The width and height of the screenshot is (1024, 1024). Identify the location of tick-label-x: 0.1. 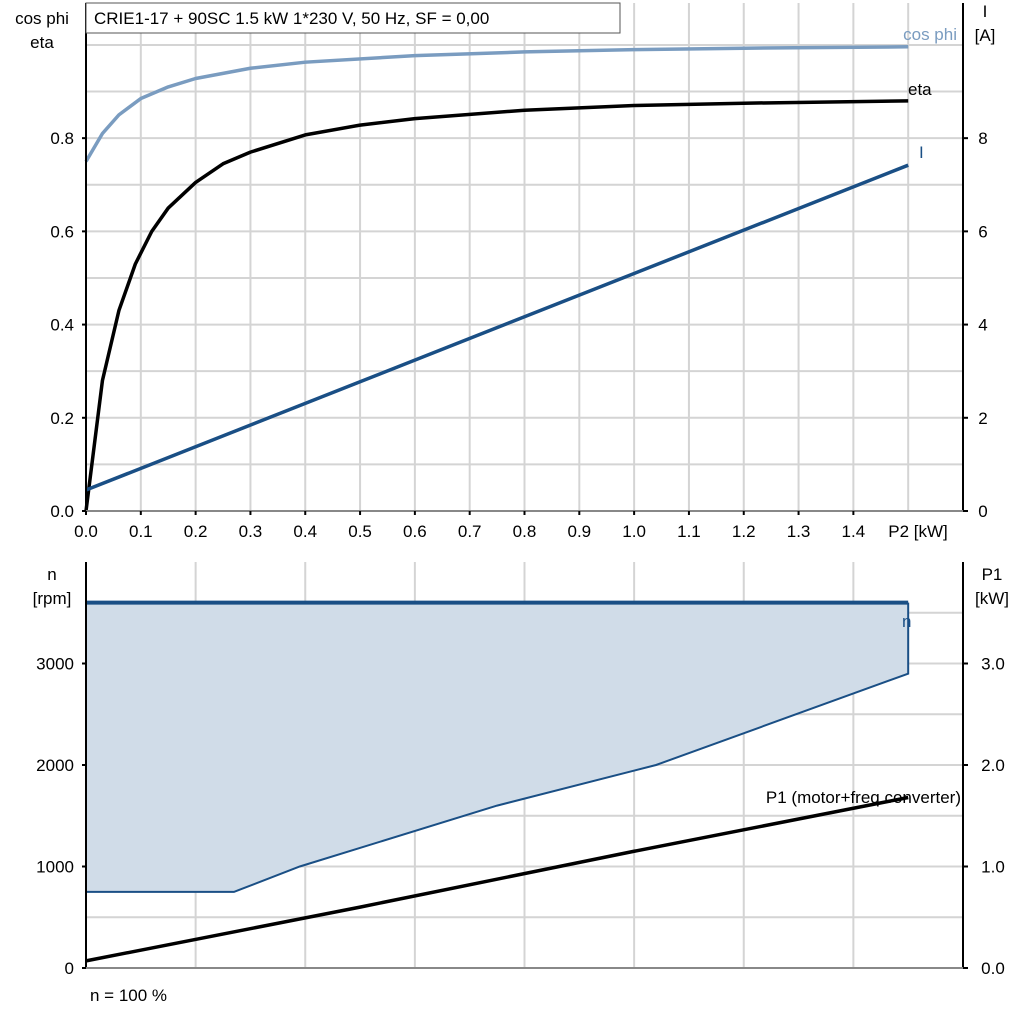
(141, 531).